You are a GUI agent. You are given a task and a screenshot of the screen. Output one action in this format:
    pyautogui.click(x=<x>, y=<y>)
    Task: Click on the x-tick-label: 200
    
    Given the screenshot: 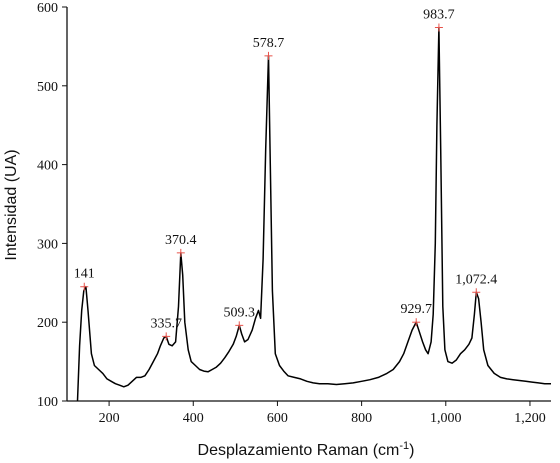 What is the action you would take?
    pyautogui.click(x=109, y=418)
    